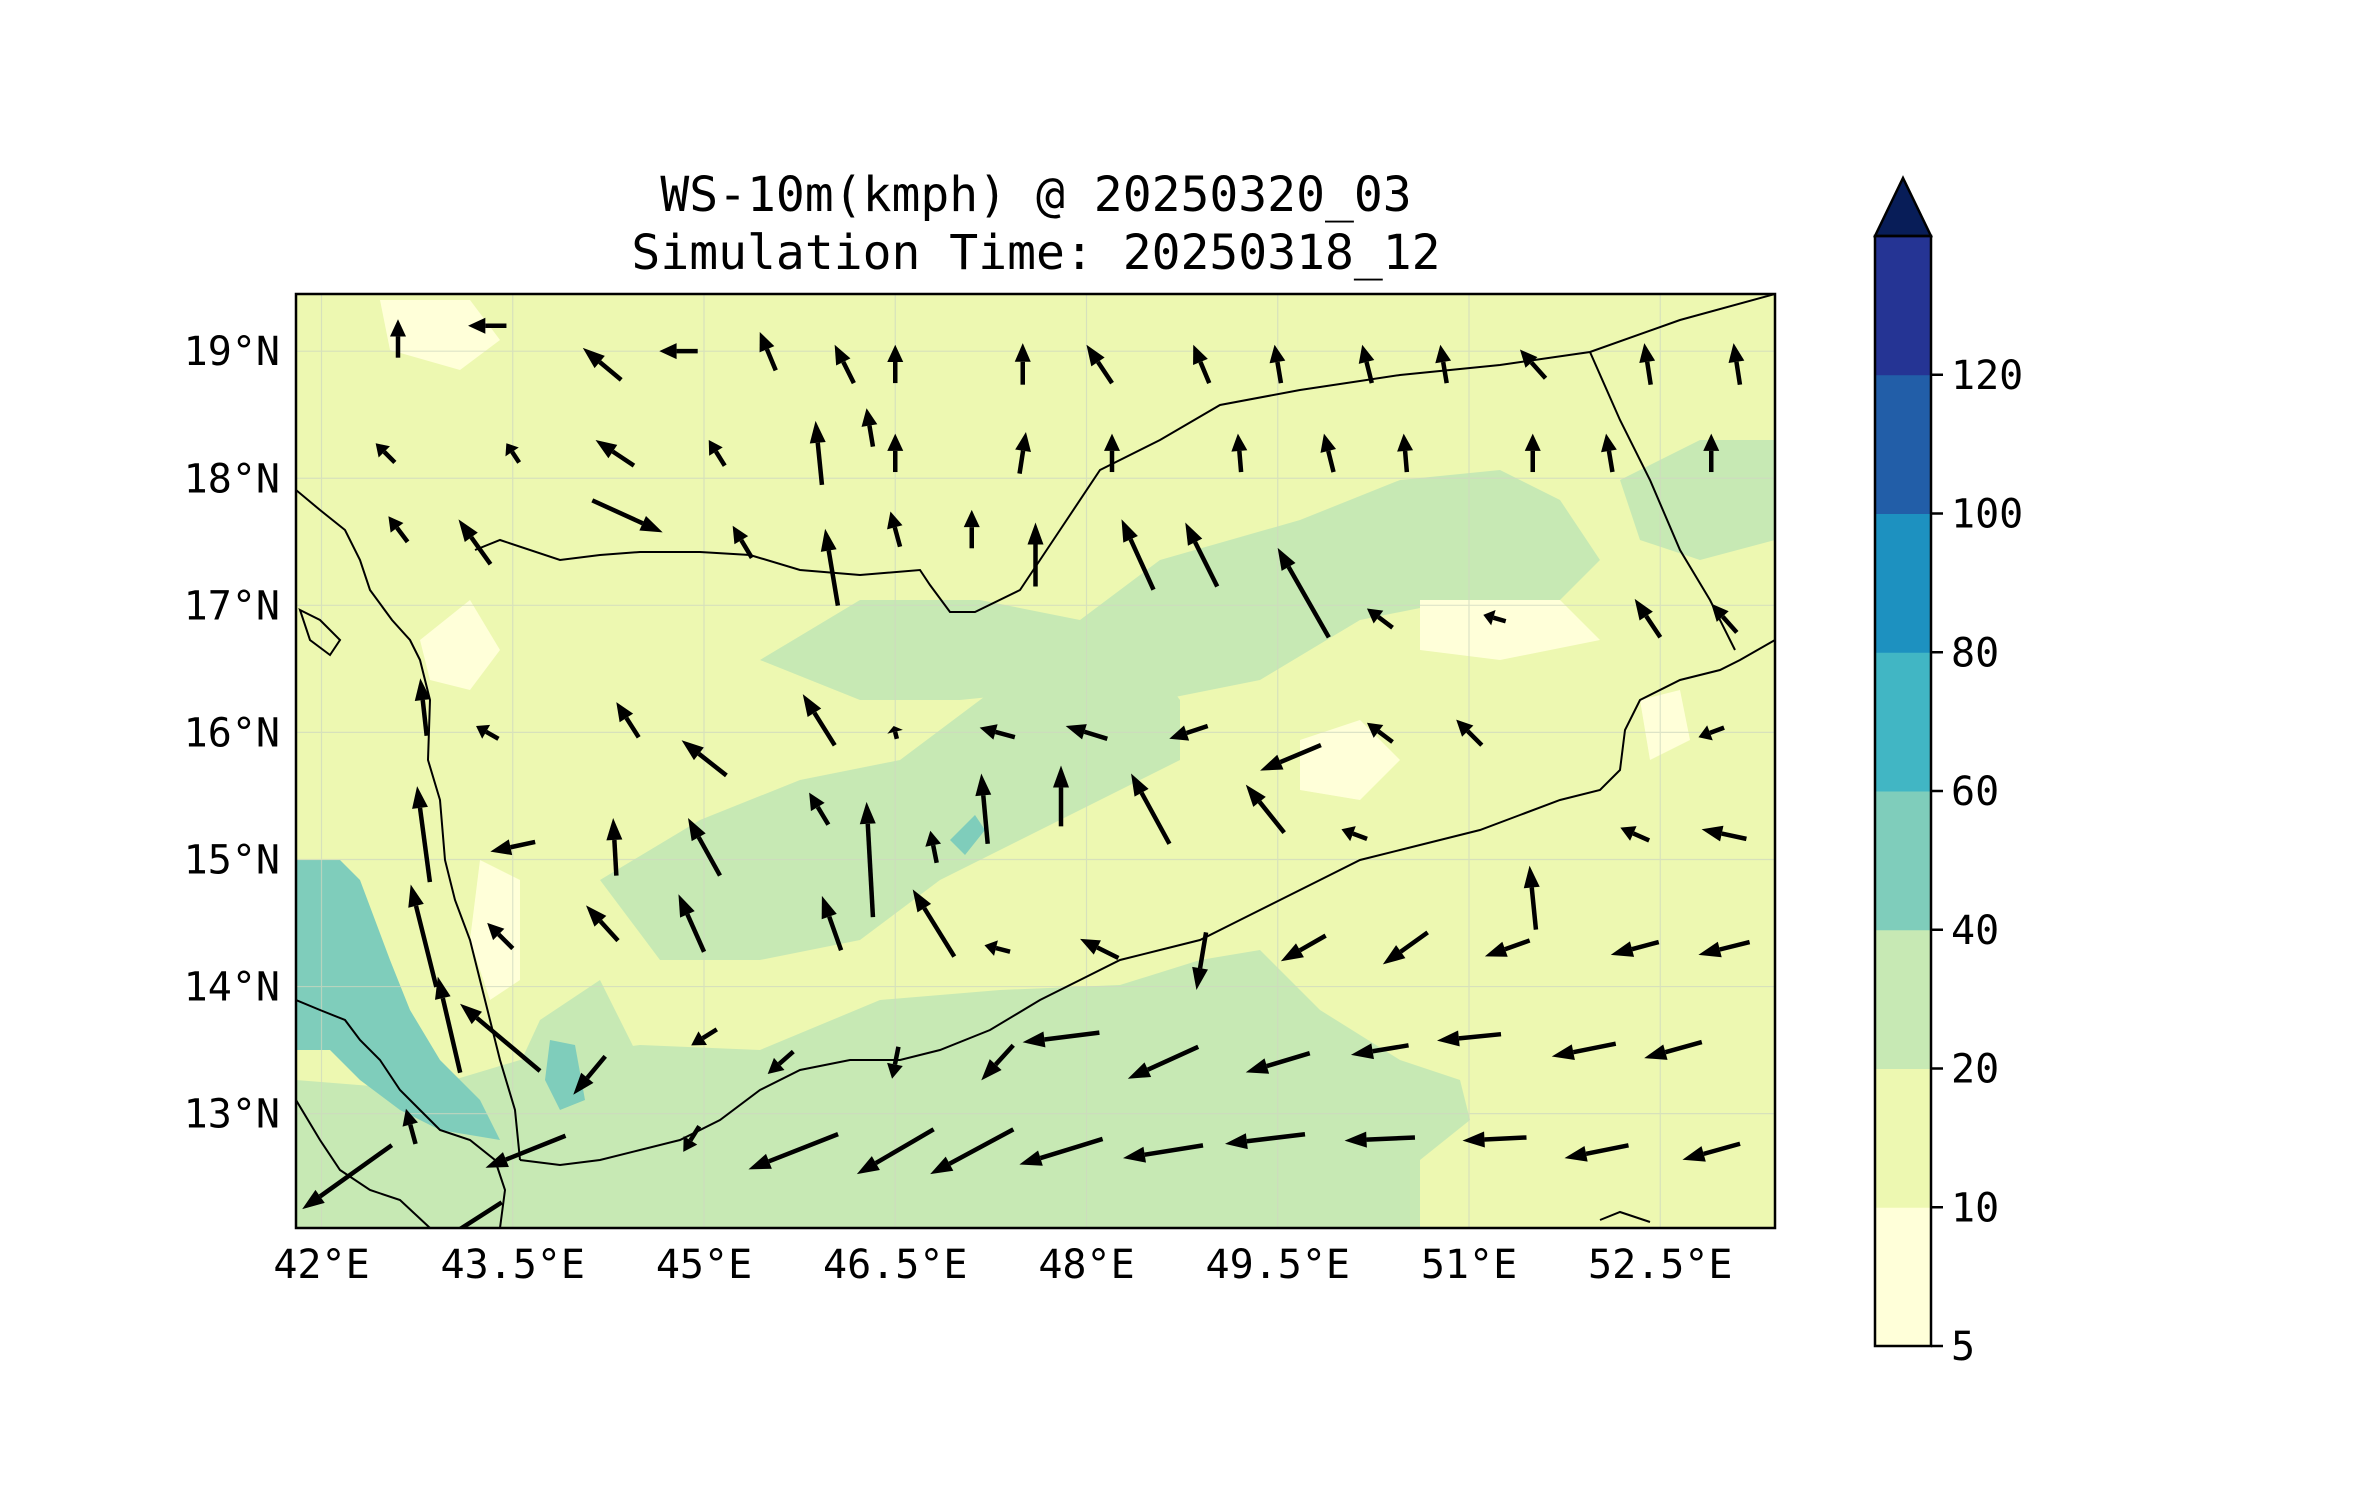  Describe the element at coordinates (513, 1265) in the screenshot. I see `lon-tick-label: 43.5°E` at that location.